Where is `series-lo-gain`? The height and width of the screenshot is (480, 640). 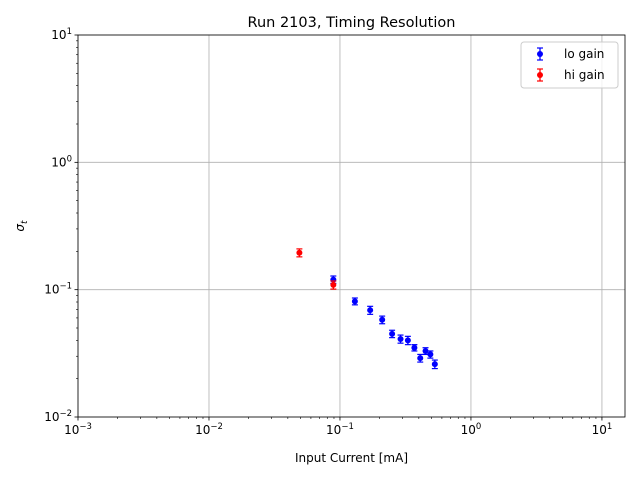
series-lo-gain is located at coordinates (384, 322).